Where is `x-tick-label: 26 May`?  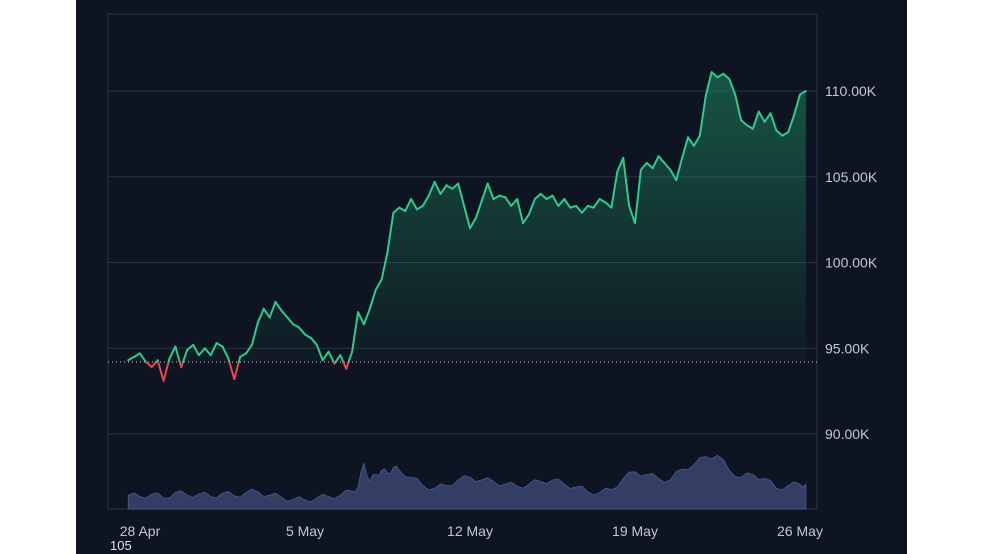
x-tick-label: 26 May is located at coordinates (800, 531).